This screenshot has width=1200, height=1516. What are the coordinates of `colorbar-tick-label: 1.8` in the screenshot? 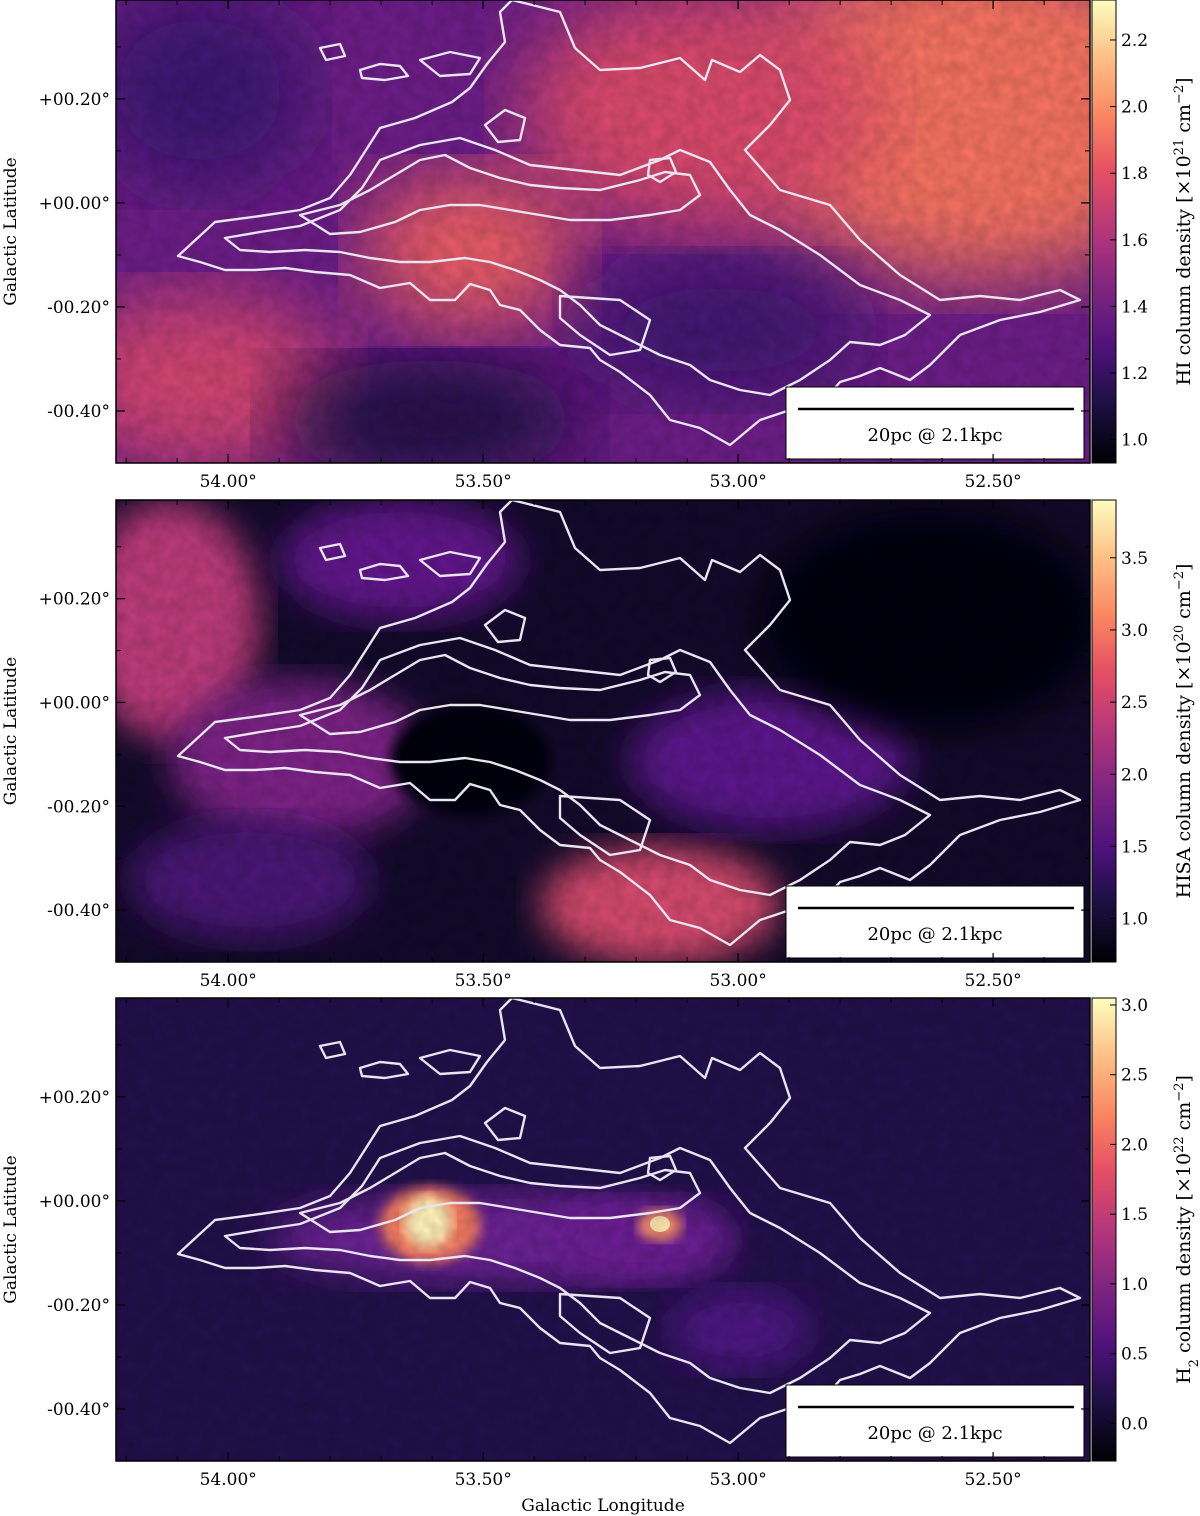 It's located at (1134, 174).